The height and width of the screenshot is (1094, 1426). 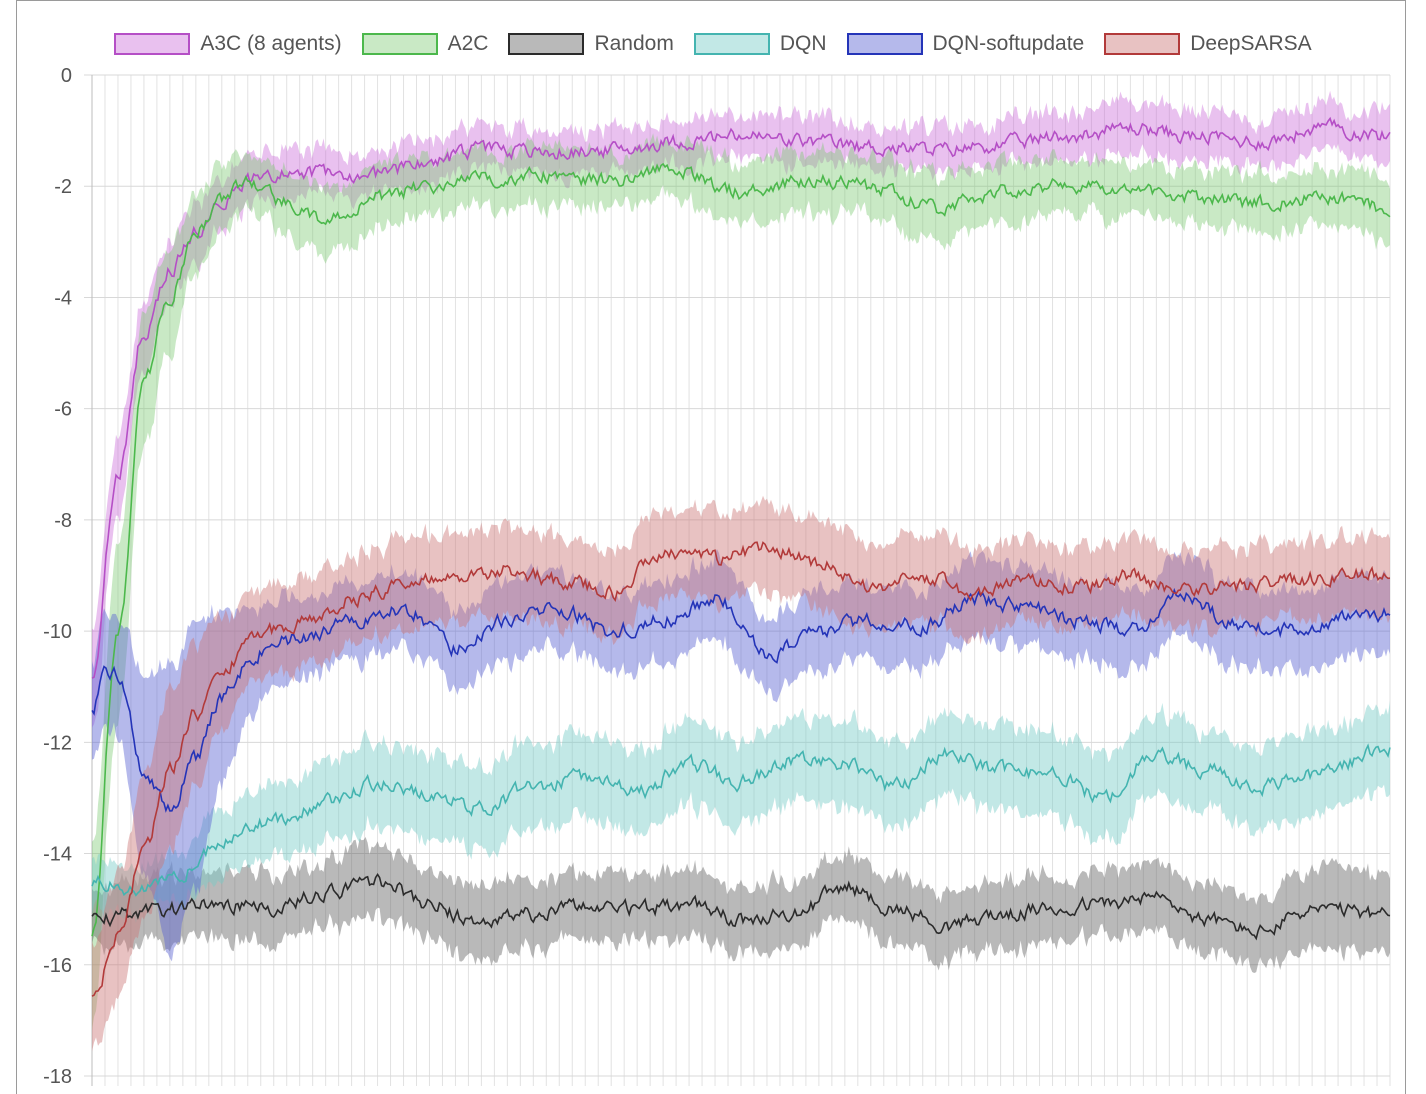 What do you see at coordinates (63, 521) in the screenshot?
I see `y-tick-label: -8` at bounding box center [63, 521].